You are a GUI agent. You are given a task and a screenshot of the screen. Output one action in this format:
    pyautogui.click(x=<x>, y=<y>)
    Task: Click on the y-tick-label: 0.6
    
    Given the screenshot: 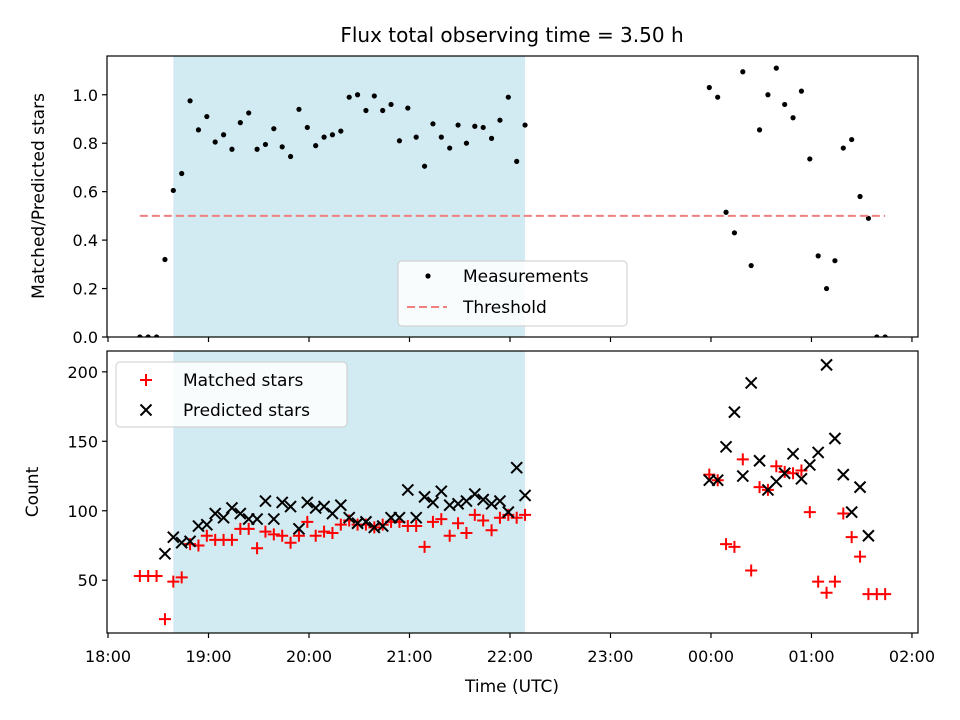 What is the action you would take?
    pyautogui.click(x=85, y=192)
    